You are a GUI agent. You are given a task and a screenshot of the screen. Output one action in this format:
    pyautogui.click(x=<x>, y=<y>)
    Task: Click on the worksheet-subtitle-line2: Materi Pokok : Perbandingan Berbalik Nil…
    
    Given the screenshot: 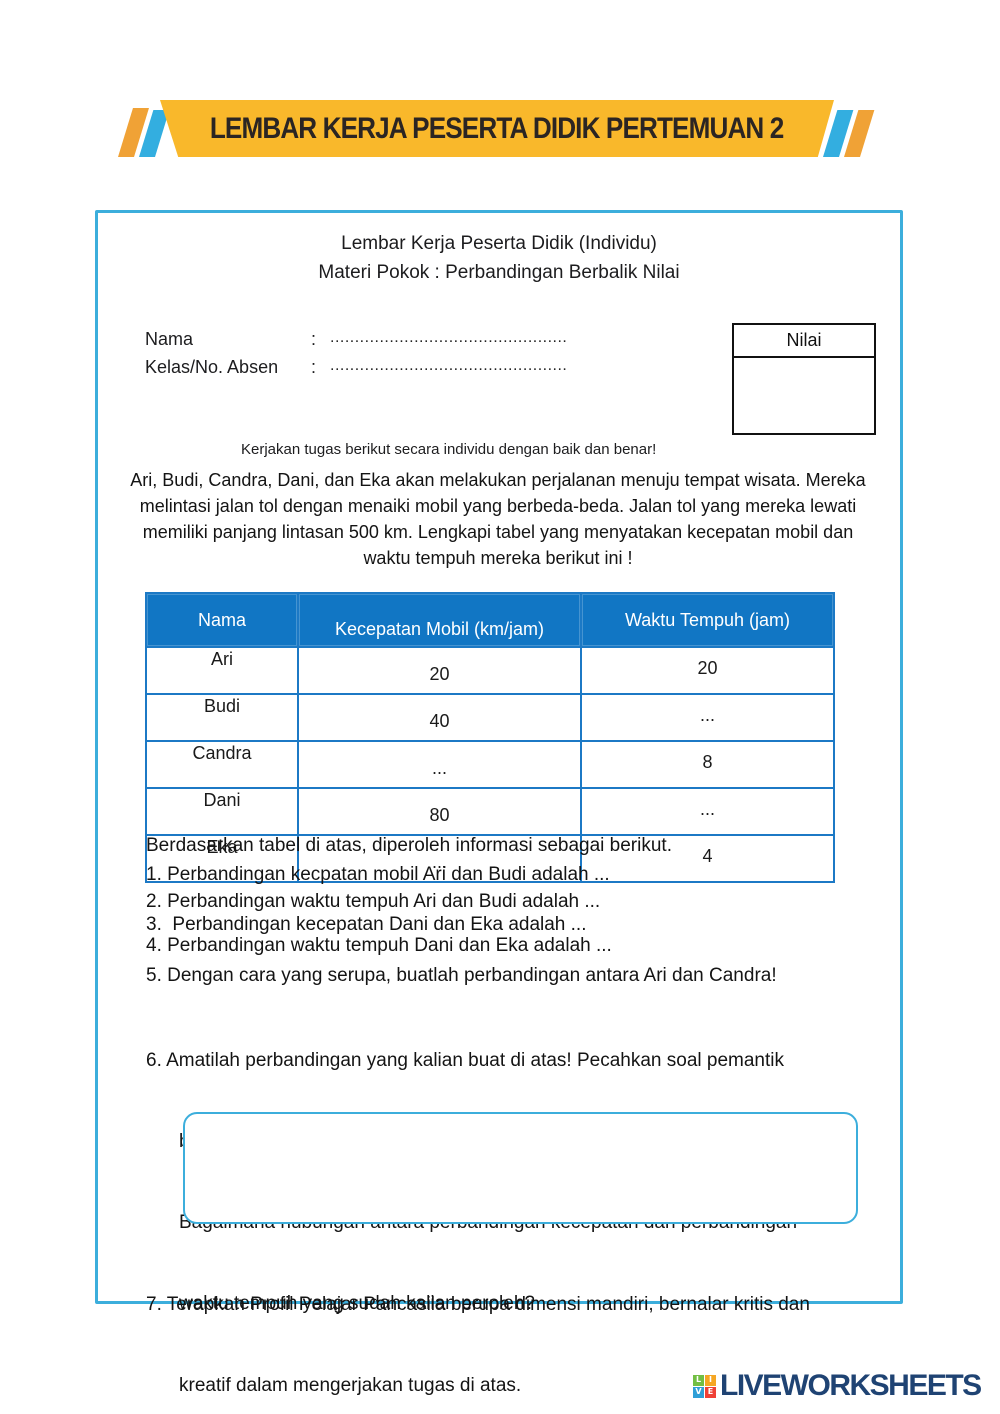 What is the action you would take?
    pyautogui.click(x=499, y=272)
    